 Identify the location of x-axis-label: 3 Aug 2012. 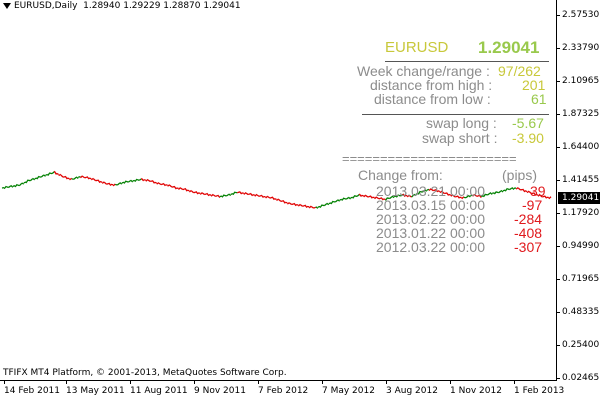
(412, 391).